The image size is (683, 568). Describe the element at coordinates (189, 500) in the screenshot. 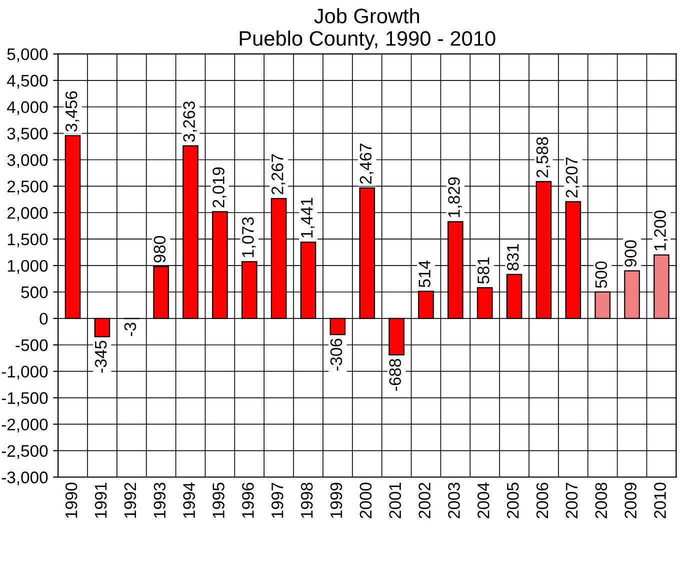

I see `x-tick-label: 1994` at that location.